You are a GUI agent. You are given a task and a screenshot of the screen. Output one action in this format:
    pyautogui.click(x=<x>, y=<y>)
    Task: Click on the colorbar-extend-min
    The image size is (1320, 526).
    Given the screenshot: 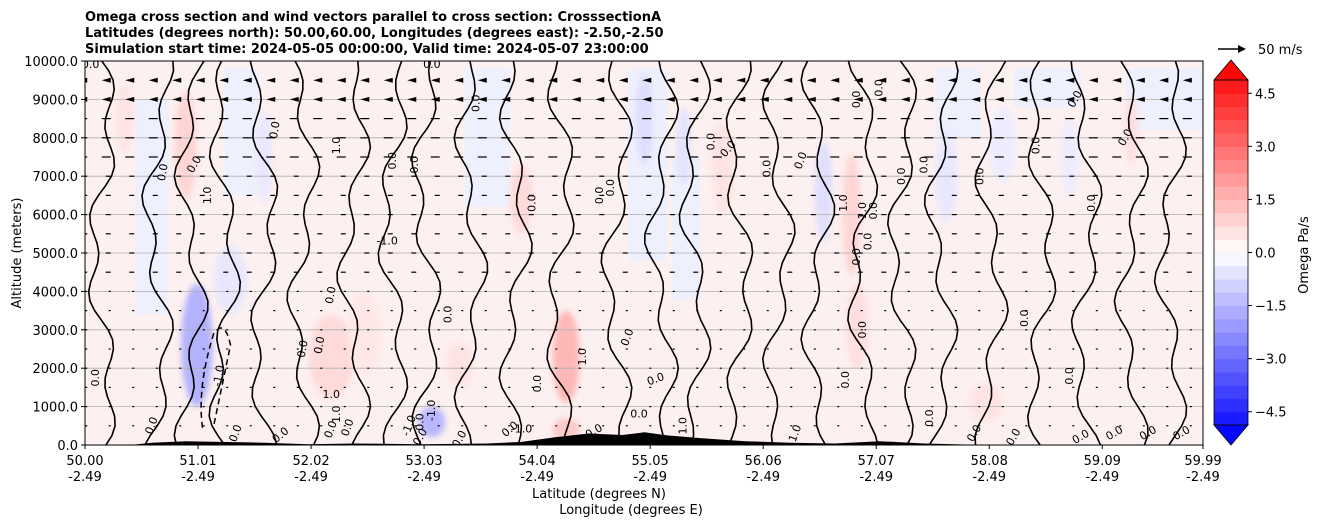 What is the action you would take?
    pyautogui.click(x=1231, y=435)
    